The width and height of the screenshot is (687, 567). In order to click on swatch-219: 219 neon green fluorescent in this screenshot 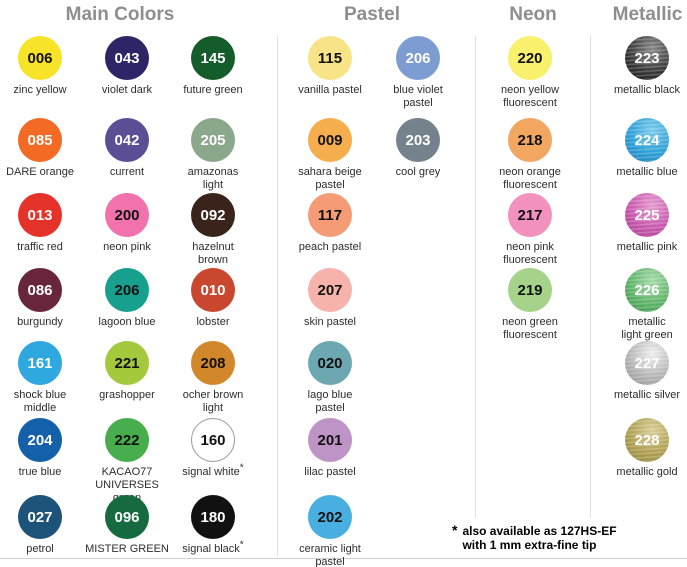, I will do `click(530, 305)`.